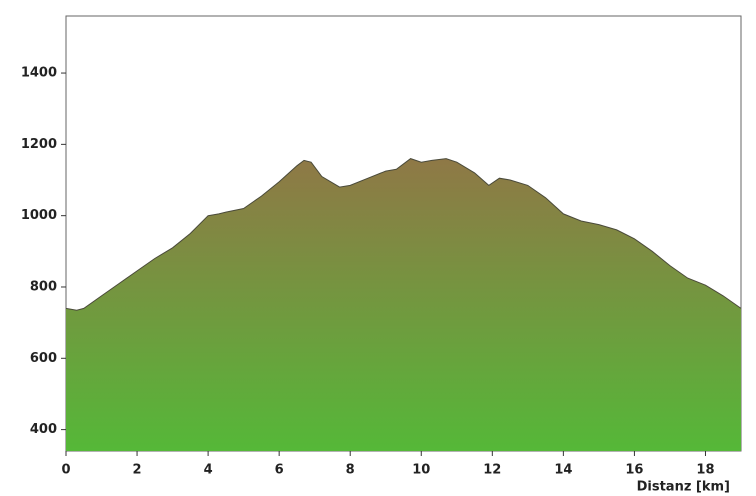 This screenshot has width=756, height=496. What do you see at coordinates (421, 470) in the screenshot?
I see `x-tick-label: 10` at bounding box center [421, 470].